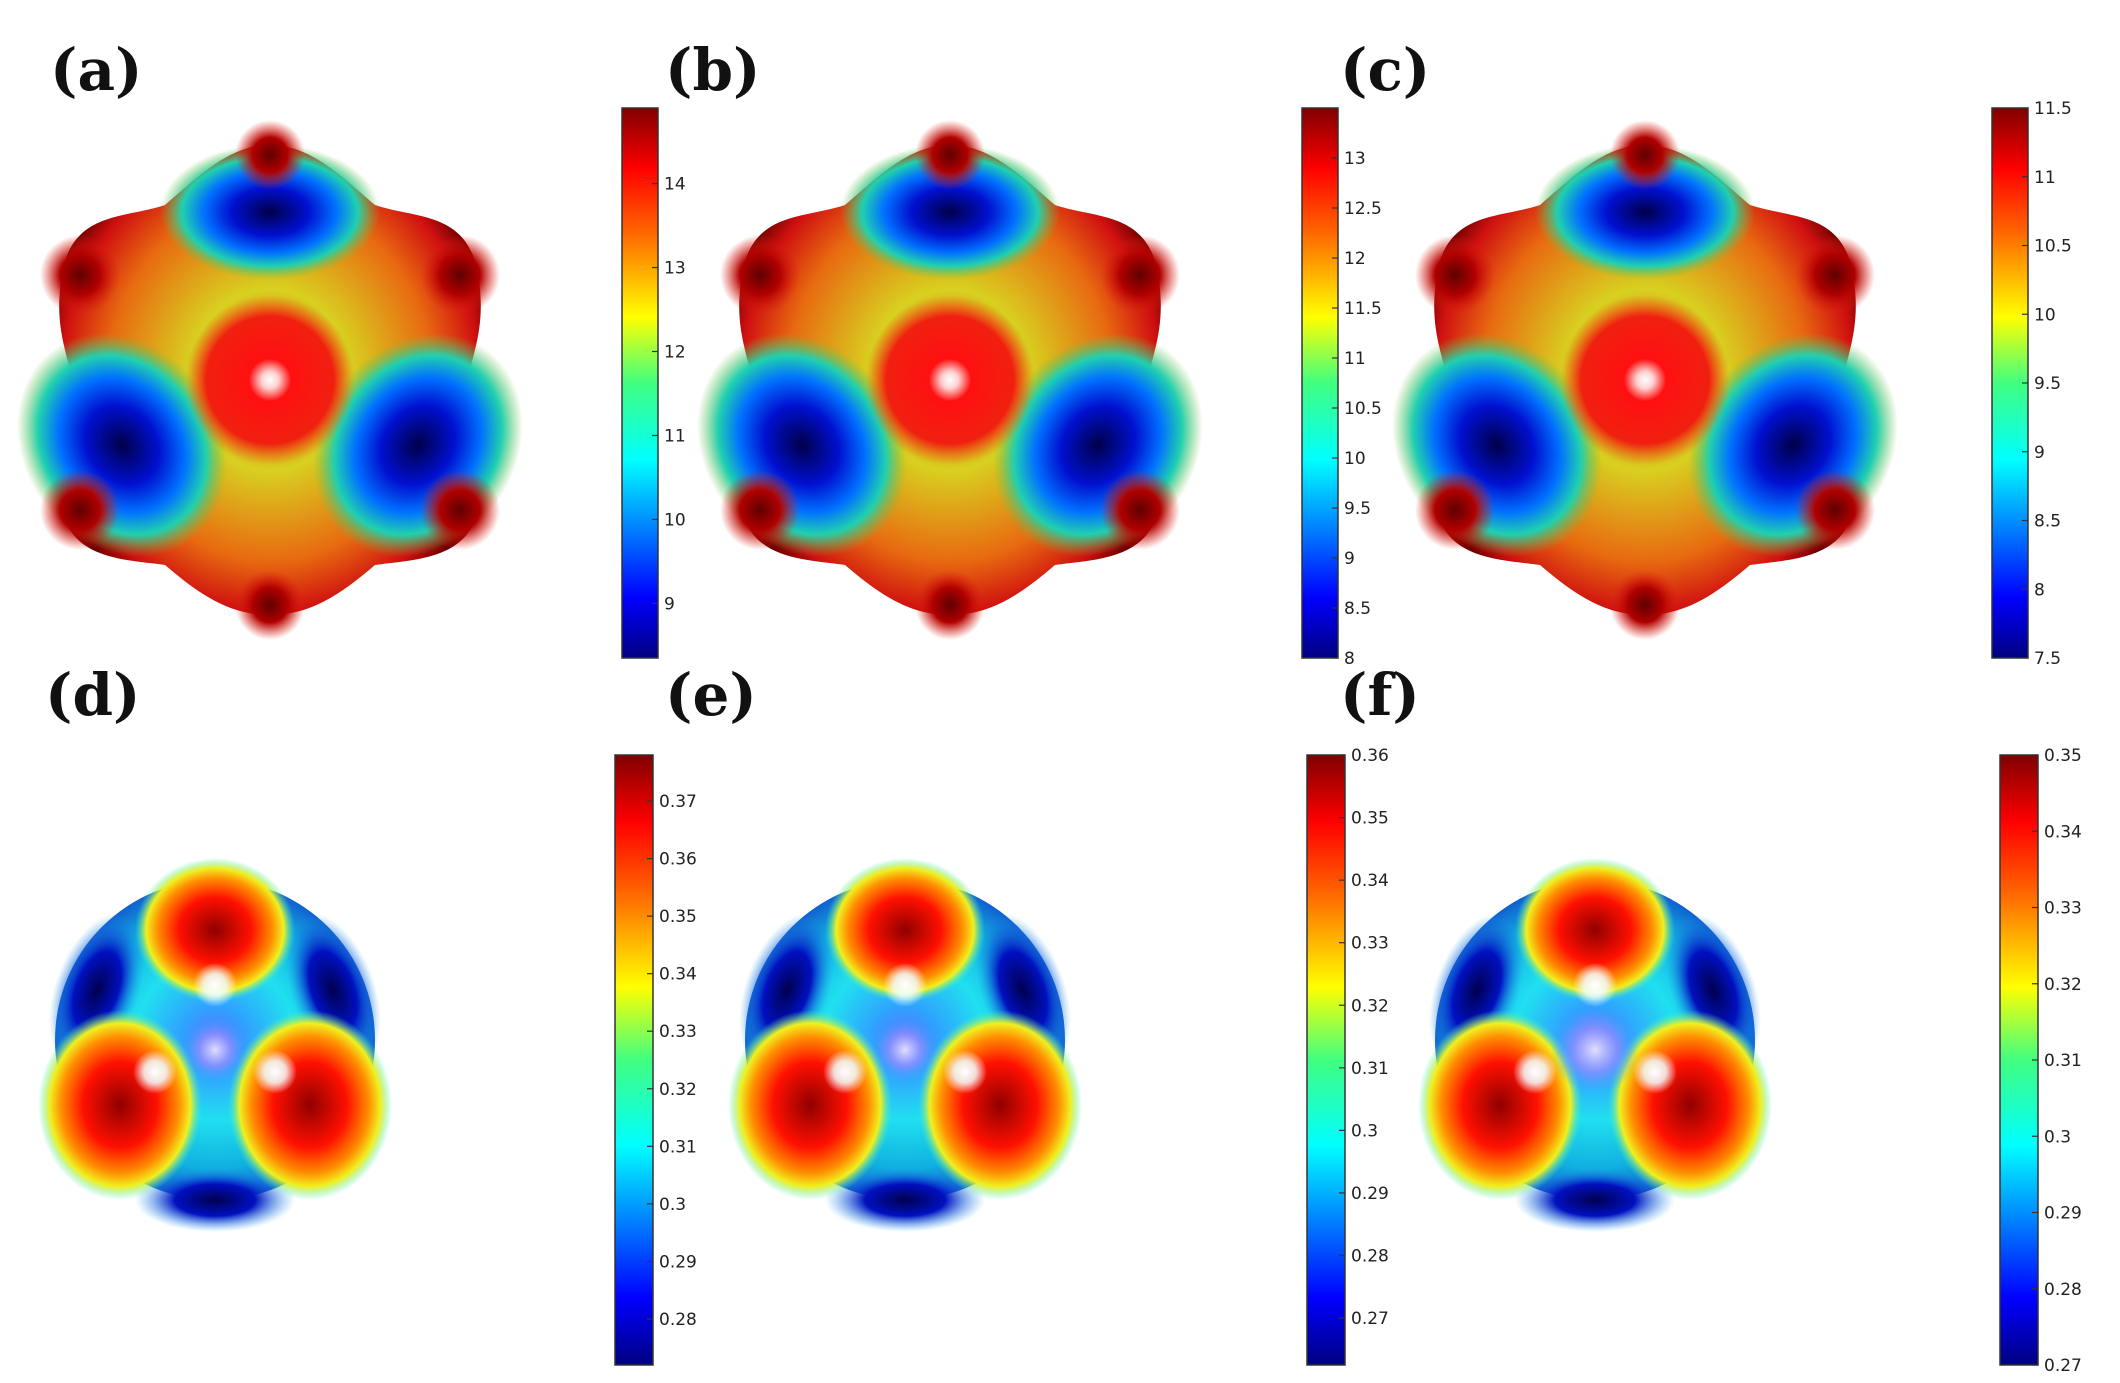 The image size is (2120, 1383). What do you see at coordinates (1380, 695) in the screenshot?
I see `panel-label-f: (f)` at bounding box center [1380, 695].